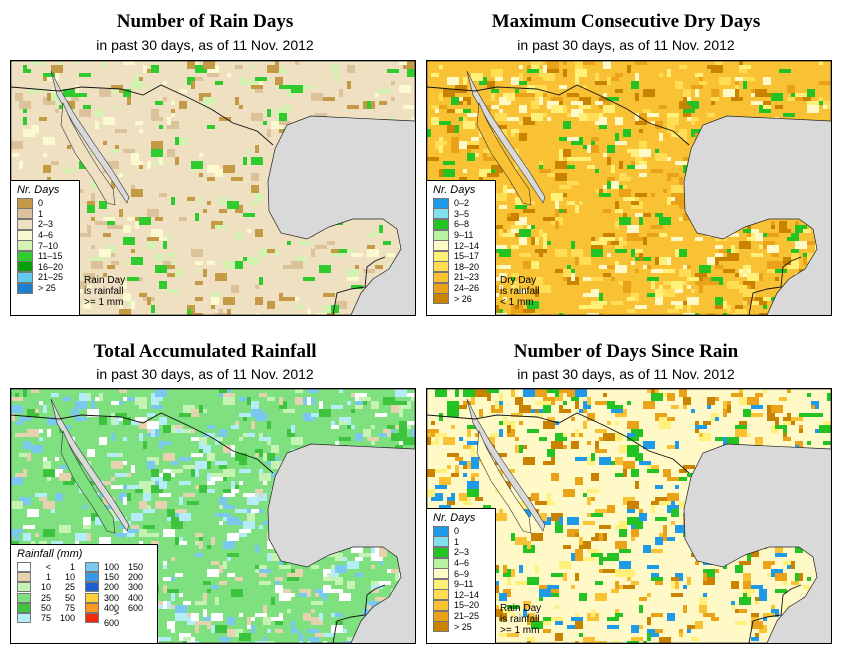  I want to click on legend-range-low: <, so click(48, 567).